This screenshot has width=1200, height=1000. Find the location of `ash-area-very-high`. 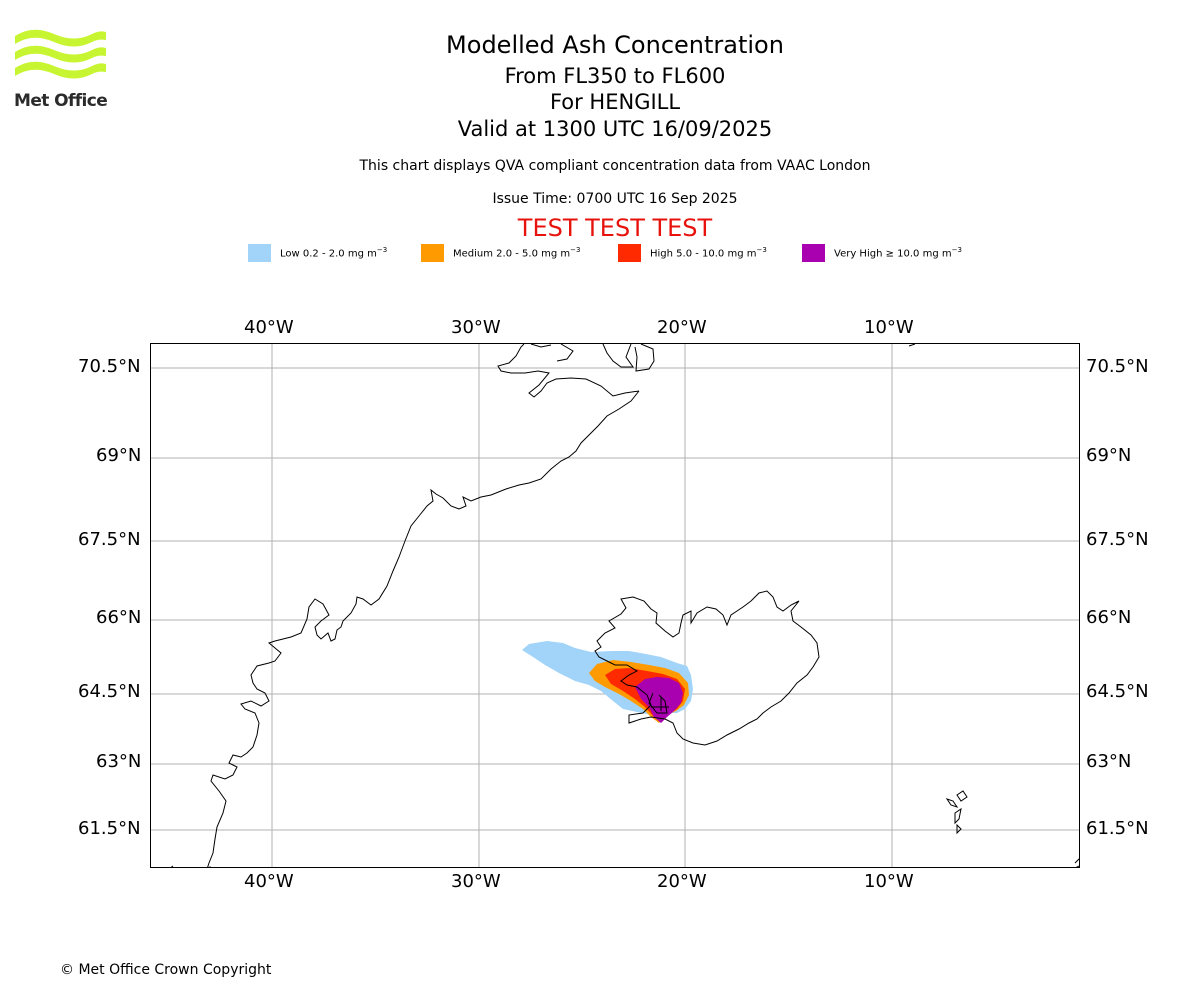

ash-area-very-high is located at coordinates (659, 700).